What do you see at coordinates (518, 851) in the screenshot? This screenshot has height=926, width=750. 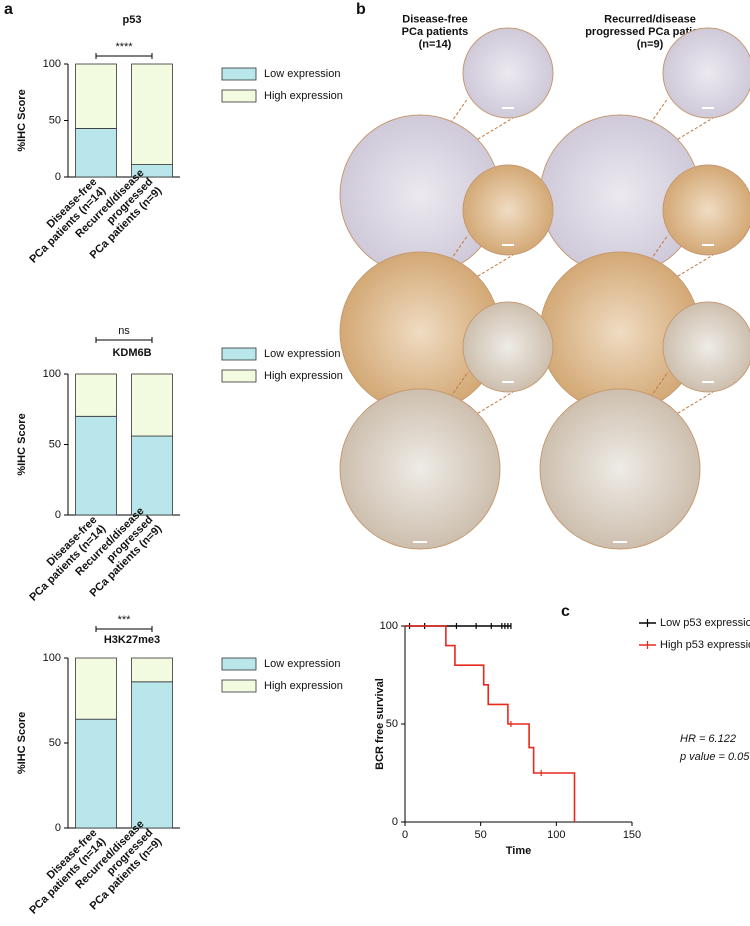 I see `x-axis-label: Time` at bounding box center [518, 851].